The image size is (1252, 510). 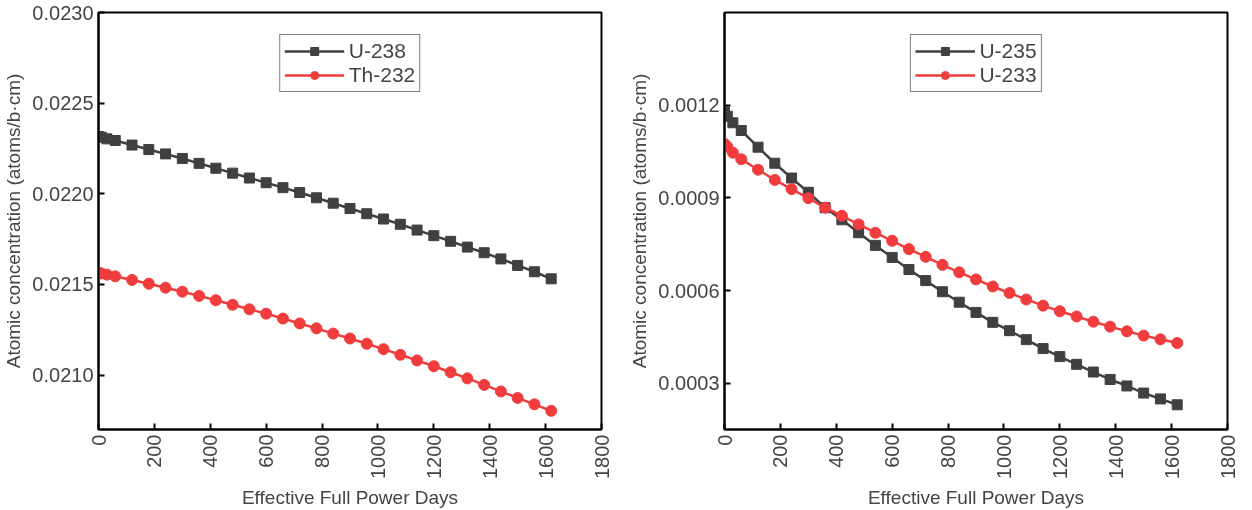 I want to click on y-tick-label: 0.0012, so click(x=689, y=105).